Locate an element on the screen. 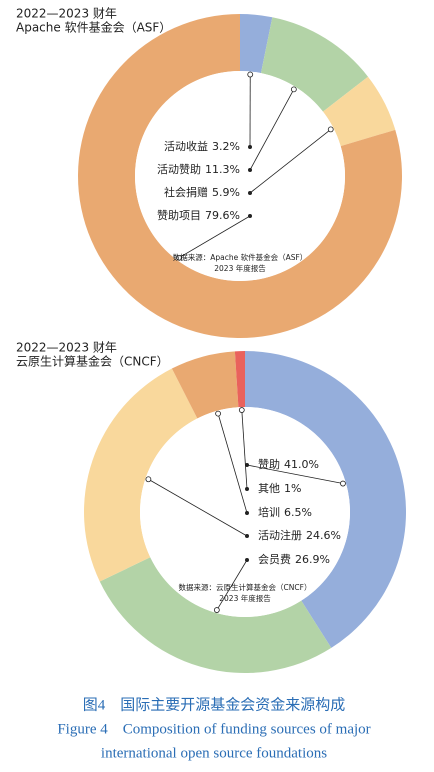 This screenshot has height=772, width=434. category-label: 会员费 is located at coordinates (274, 559).